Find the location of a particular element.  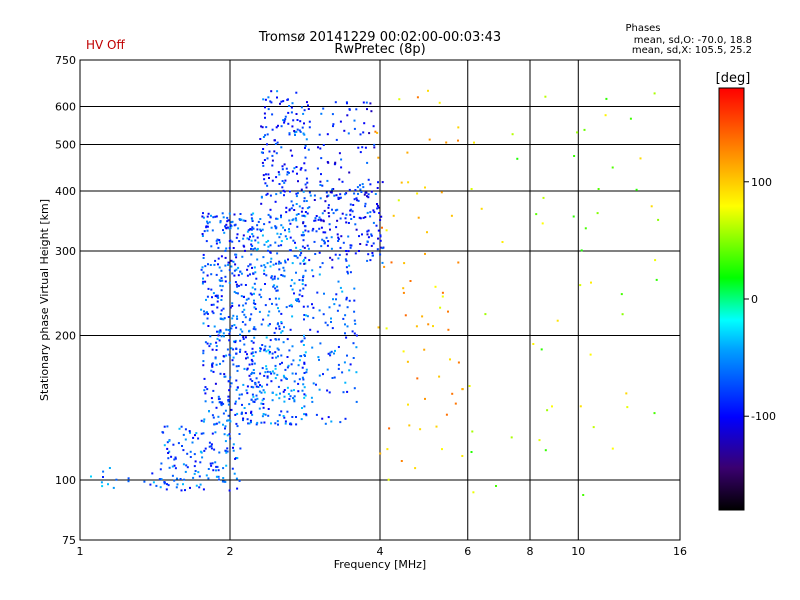

y-tick-label: 500 is located at coordinates (65, 145).